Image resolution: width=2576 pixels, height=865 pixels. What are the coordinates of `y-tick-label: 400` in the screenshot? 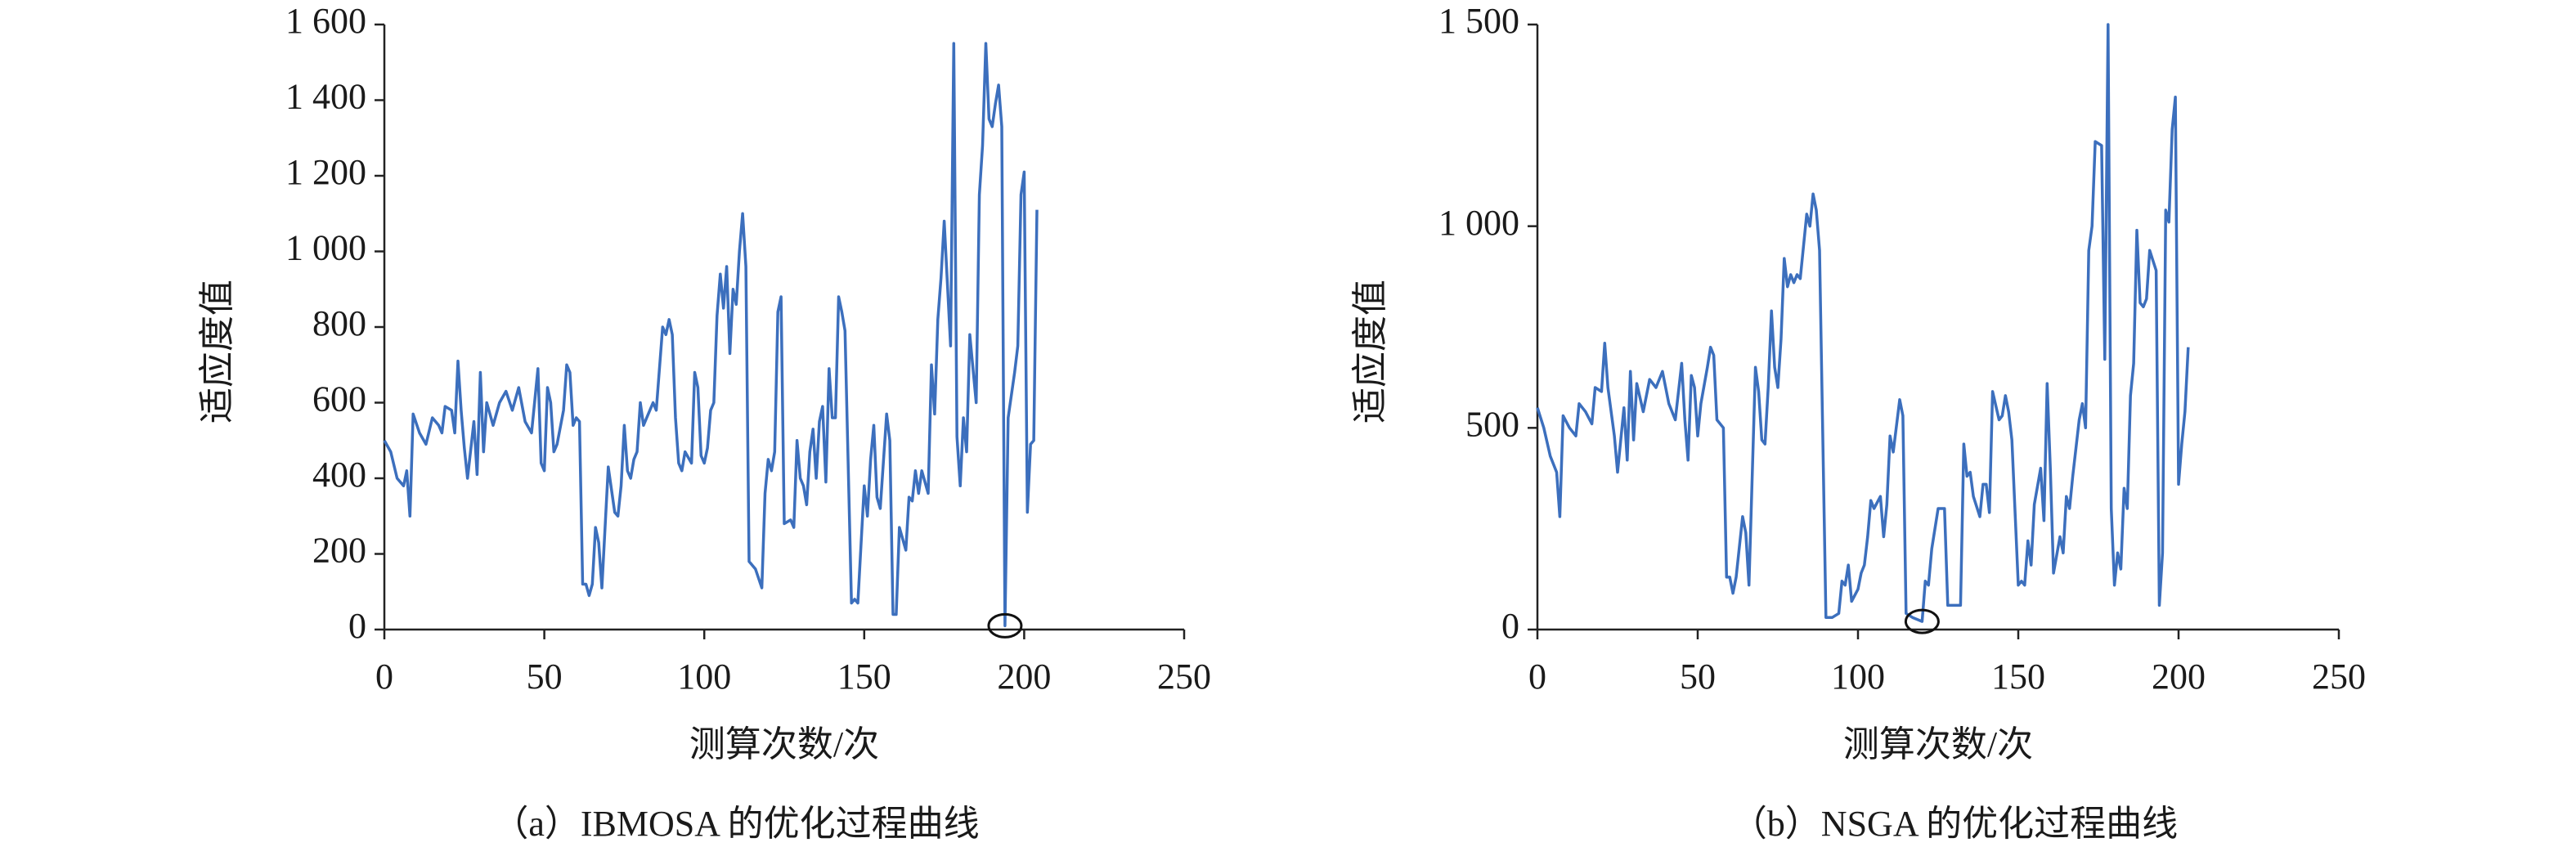 It's located at (339, 475).